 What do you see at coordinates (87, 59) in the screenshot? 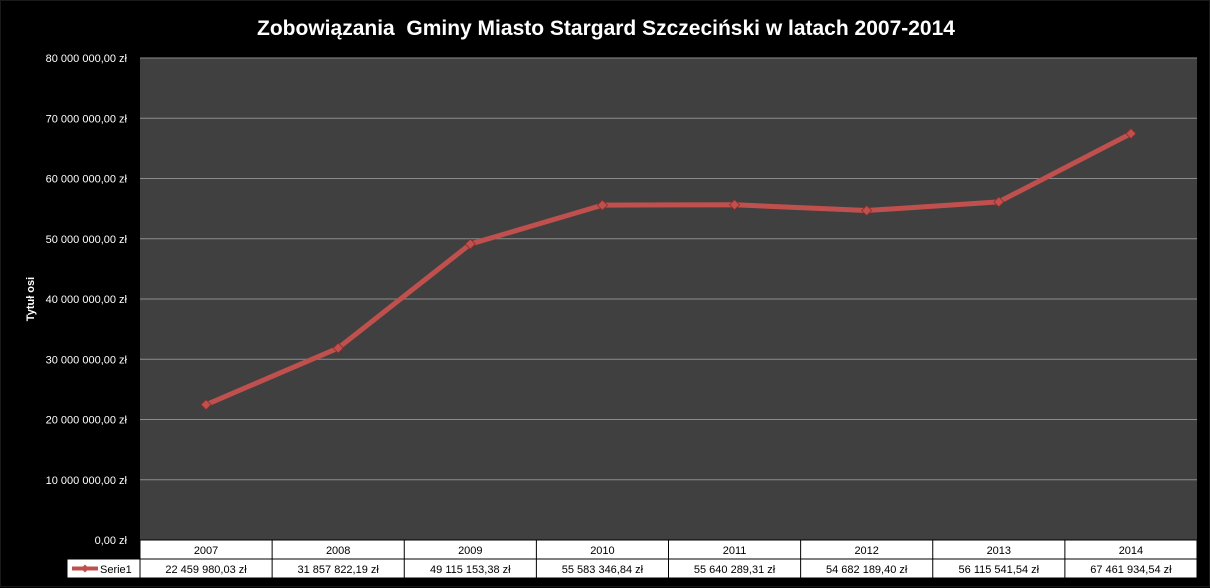
I see `y-tick-label: 80 000 000,00 zł` at bounding box center [87, 59].